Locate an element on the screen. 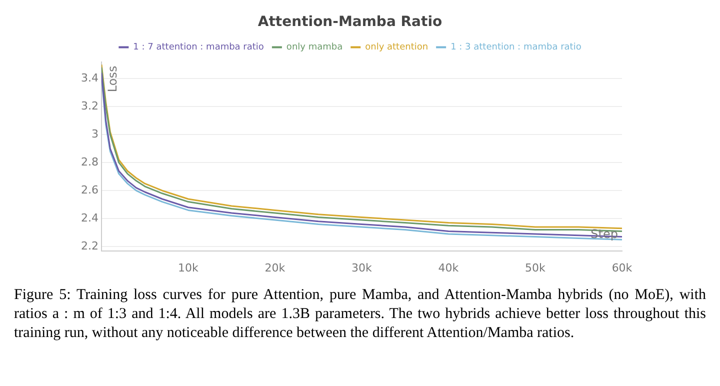 Image resolution: width=720 pixels, height=386 pixels. y-tick-label: 2.4 is located at coordinates (89, 217).